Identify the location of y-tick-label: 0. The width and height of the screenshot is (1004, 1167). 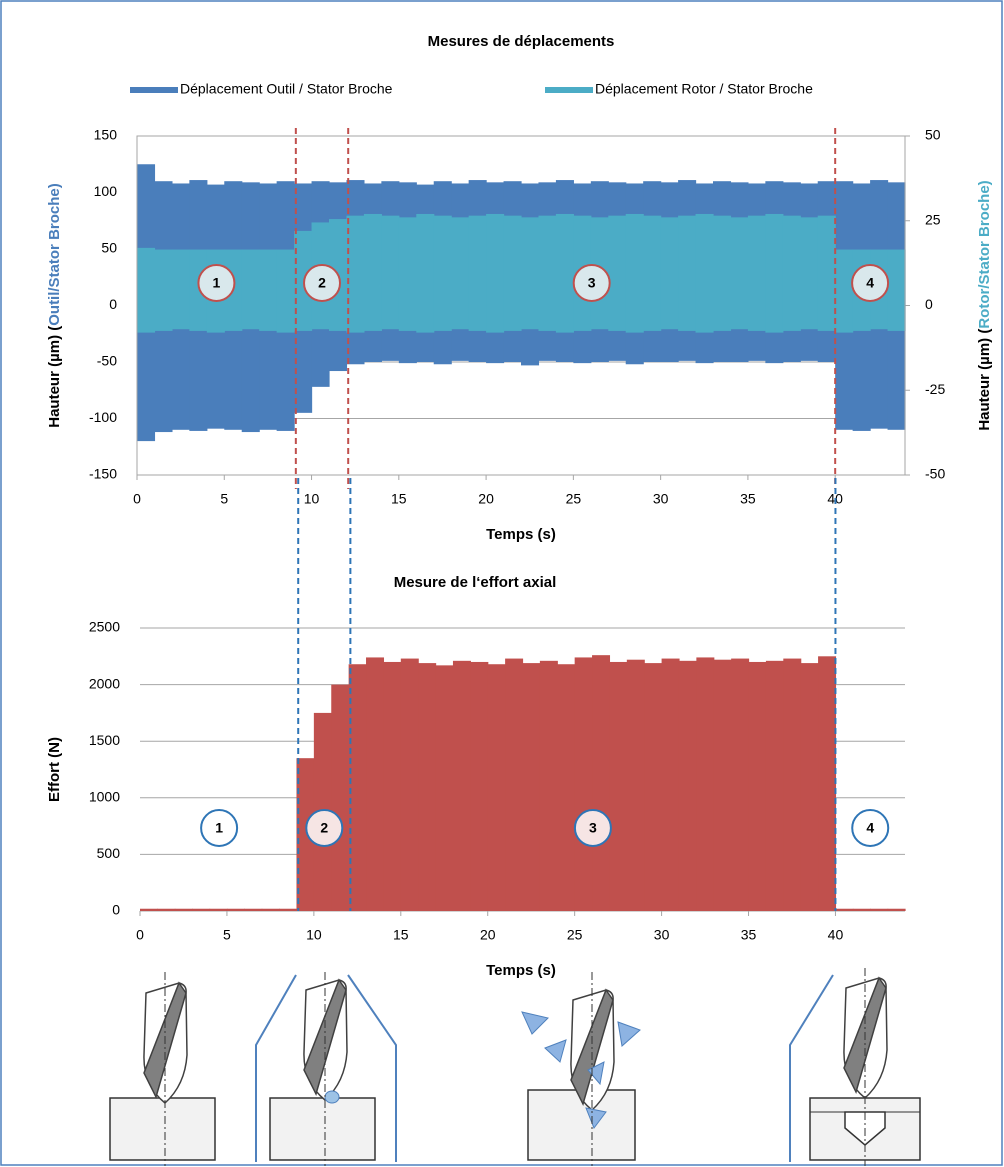
(113, 304).